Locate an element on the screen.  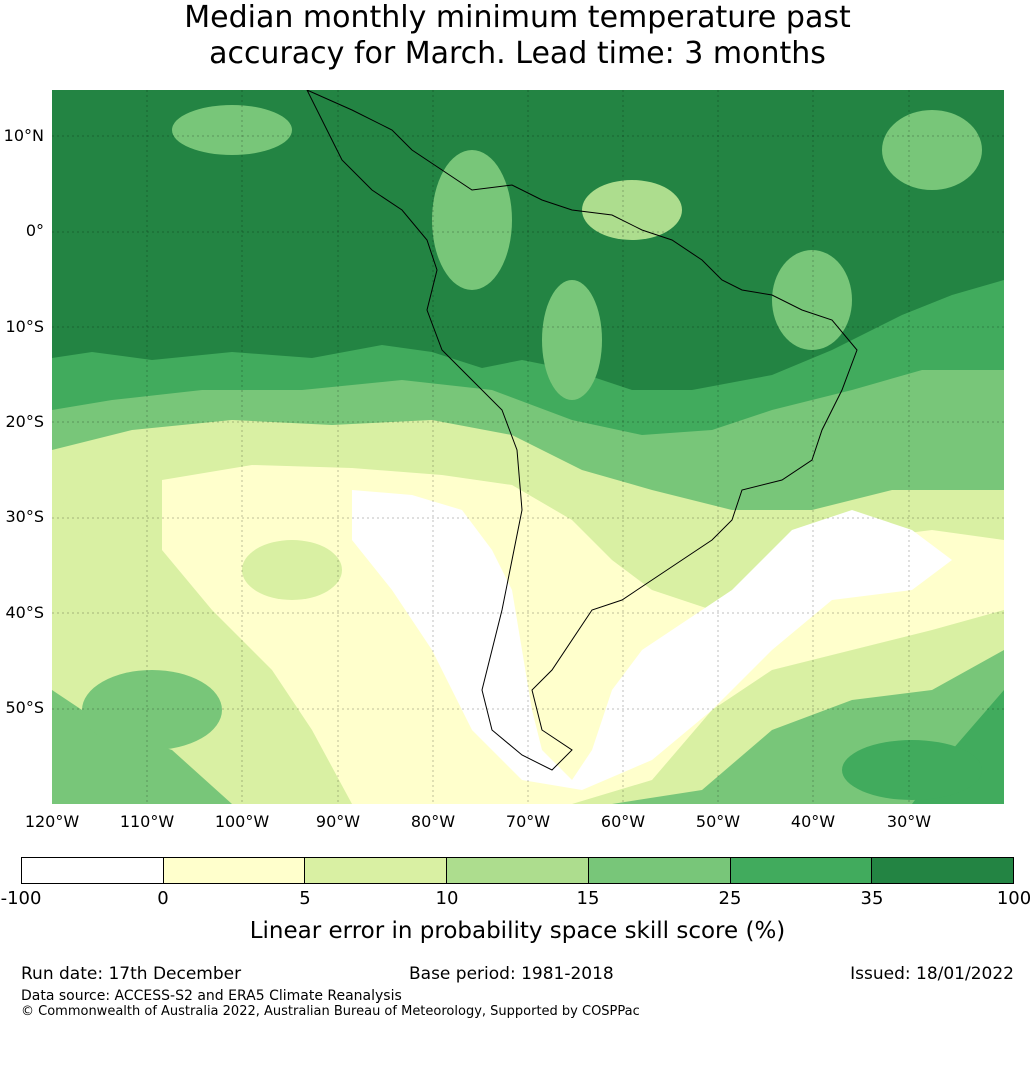
lat-label-0: 0° is located at coordinates (34, 230).